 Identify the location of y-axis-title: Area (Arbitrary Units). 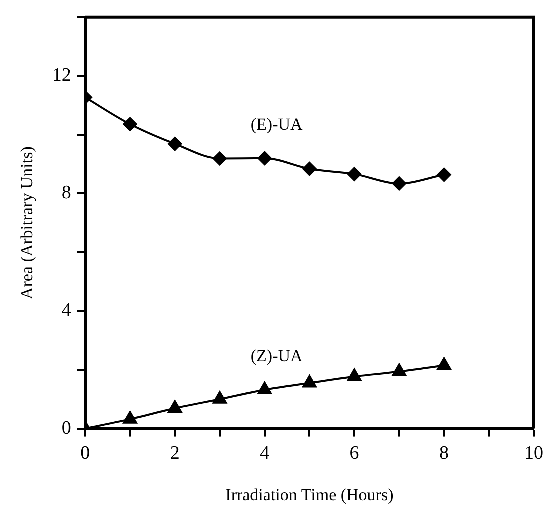
(27, 223).